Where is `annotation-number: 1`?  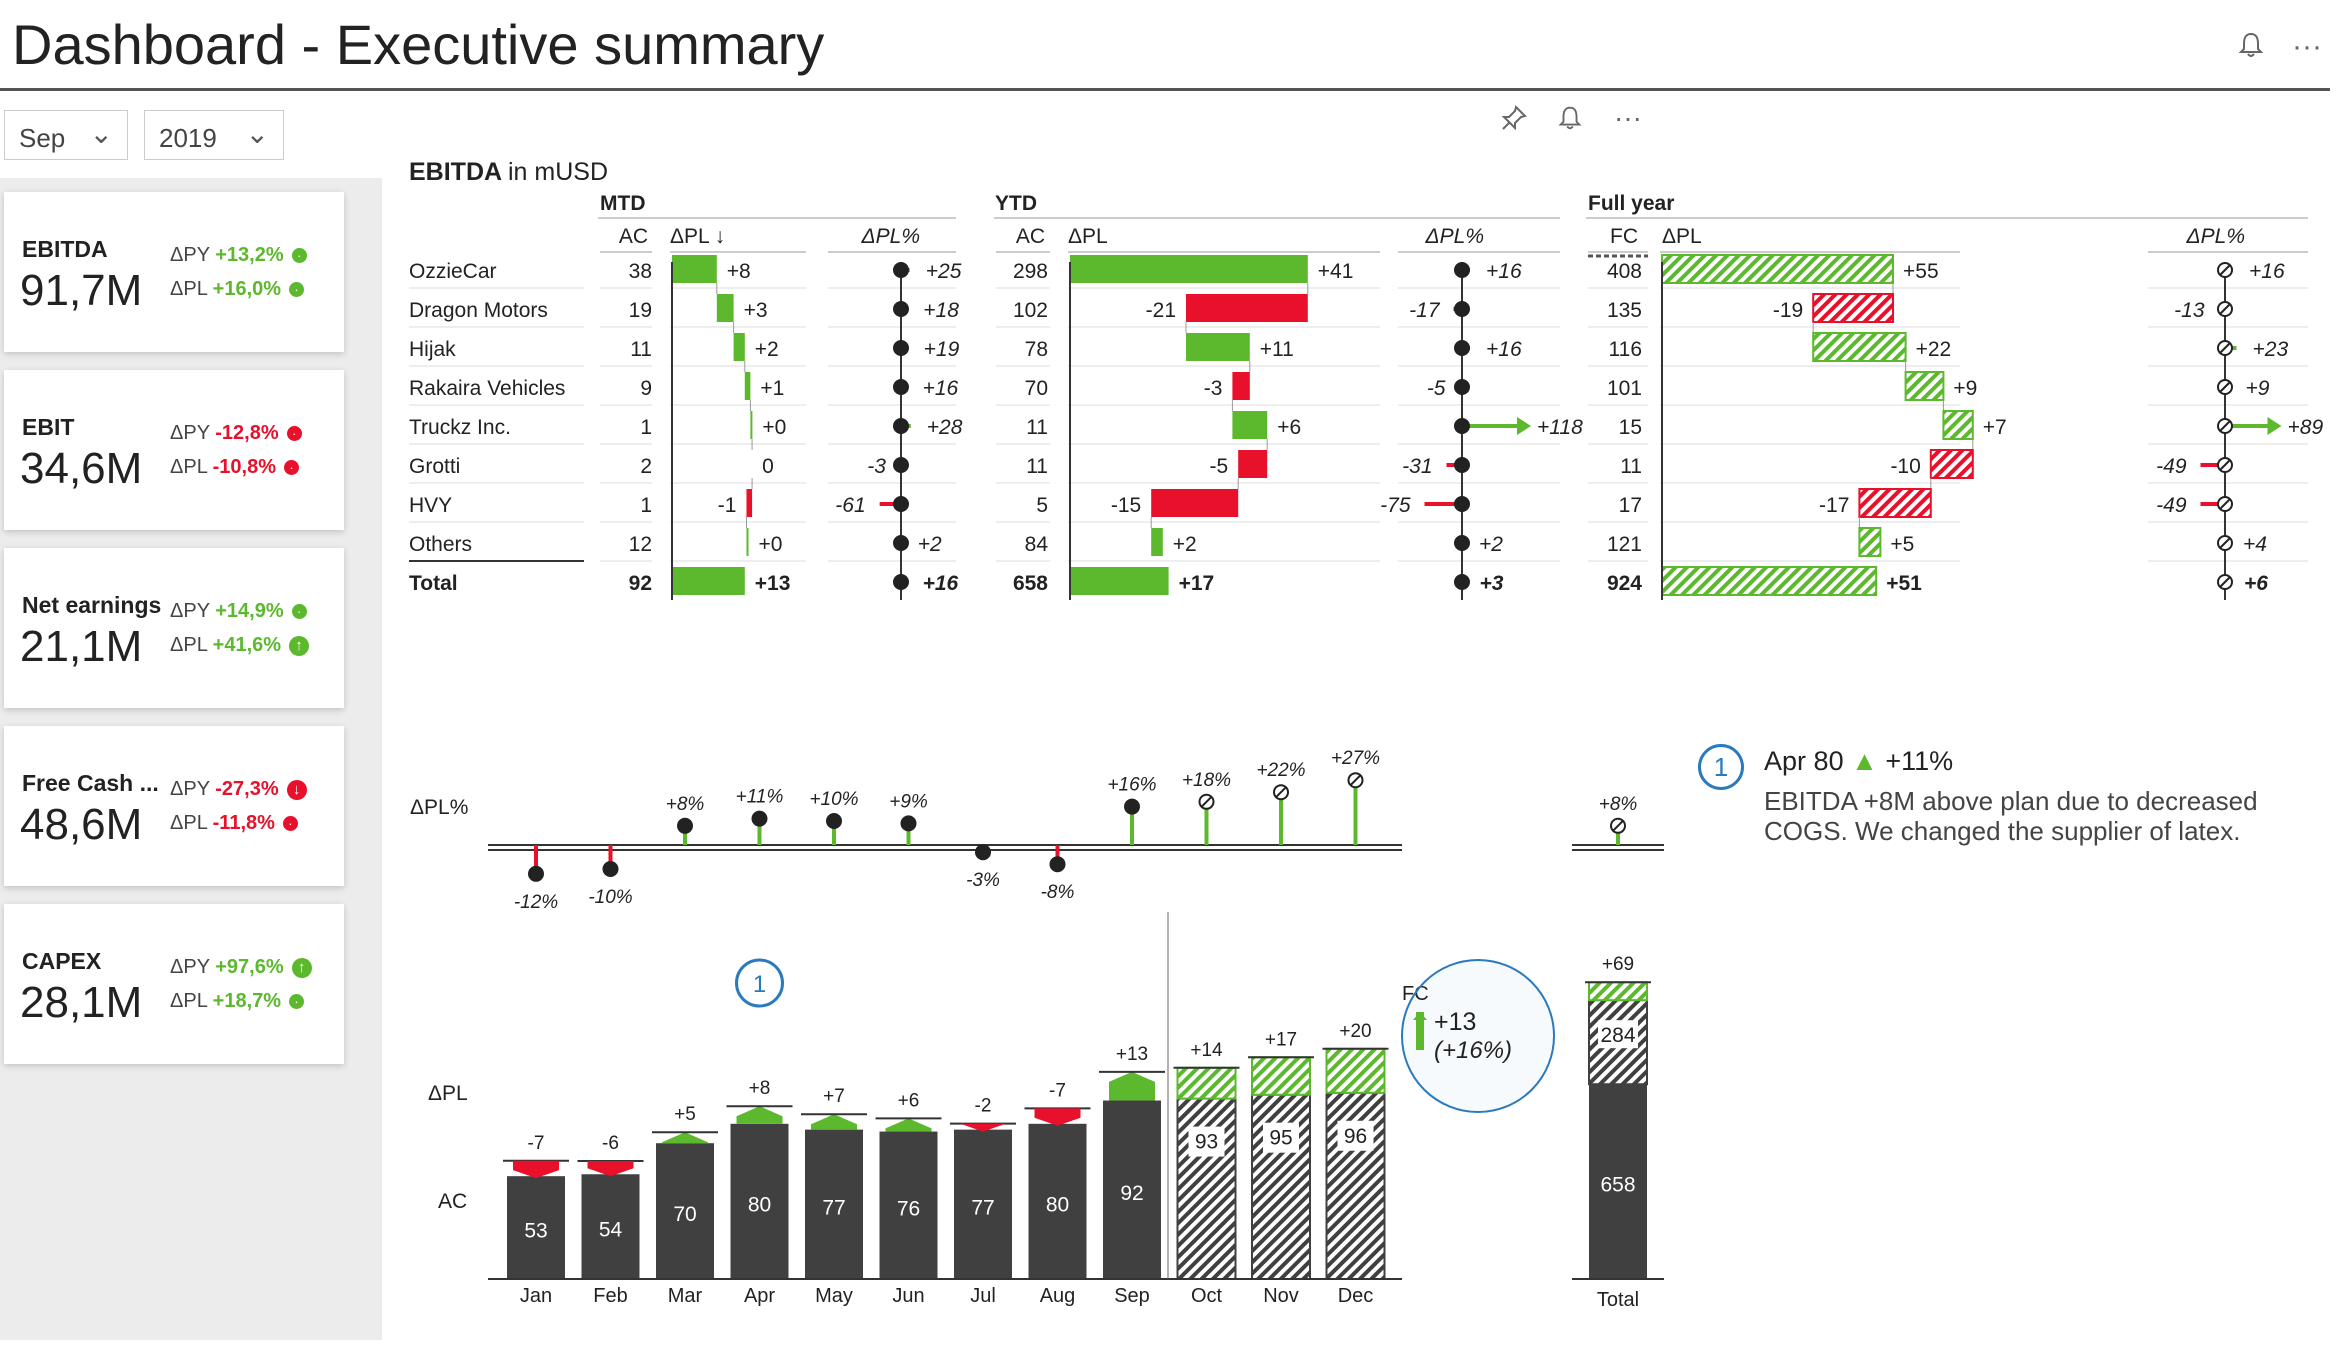 annotation-number: 1 is located at coordinates (759, 984).